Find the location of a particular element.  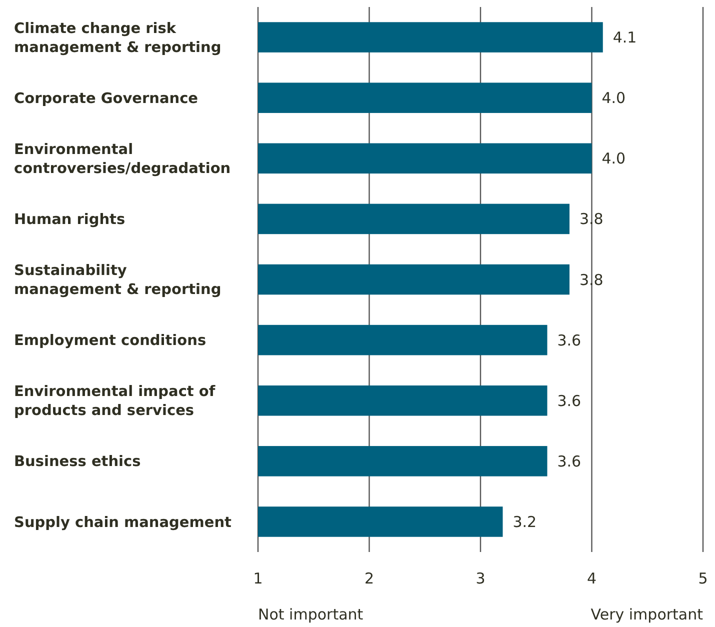

x-tick-label: 3 is located at coordinates (481, 578).